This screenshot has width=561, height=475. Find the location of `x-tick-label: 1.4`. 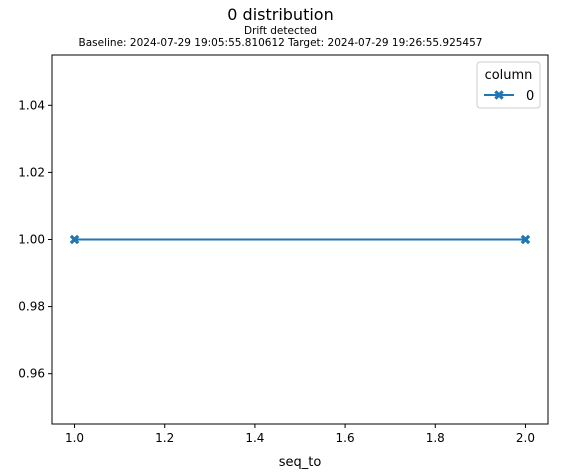

x-tick-label: 1.4 is located at coordinates (254, 438).